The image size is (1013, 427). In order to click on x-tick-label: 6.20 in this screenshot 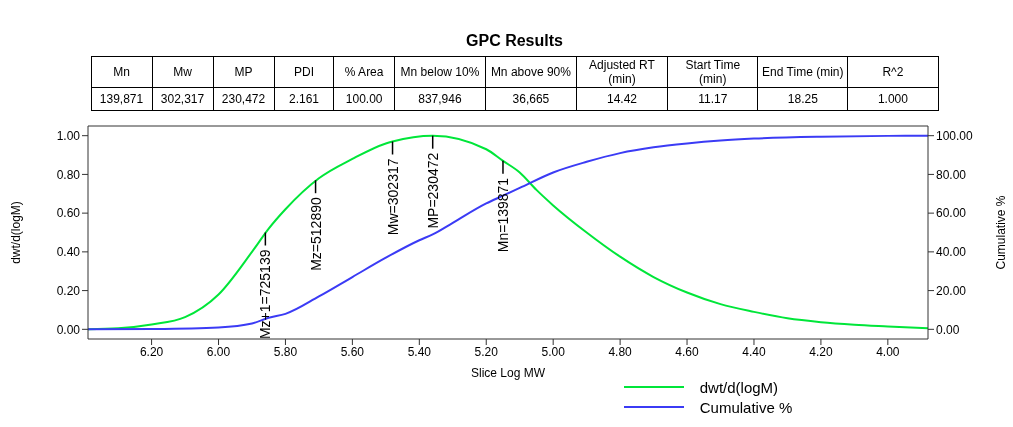, I will do `click(151, 351)`.